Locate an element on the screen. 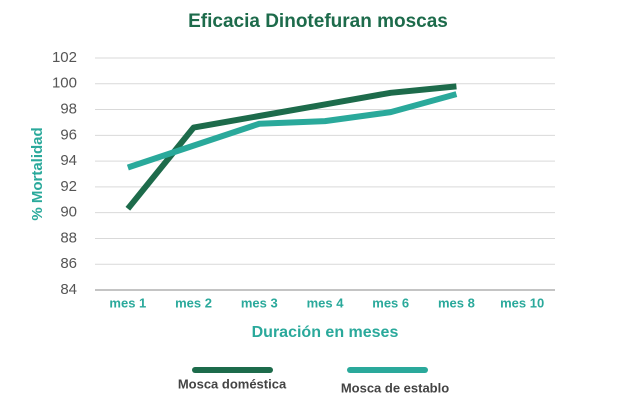  y-tick-label: 88 is located at coordinates (68, 237).